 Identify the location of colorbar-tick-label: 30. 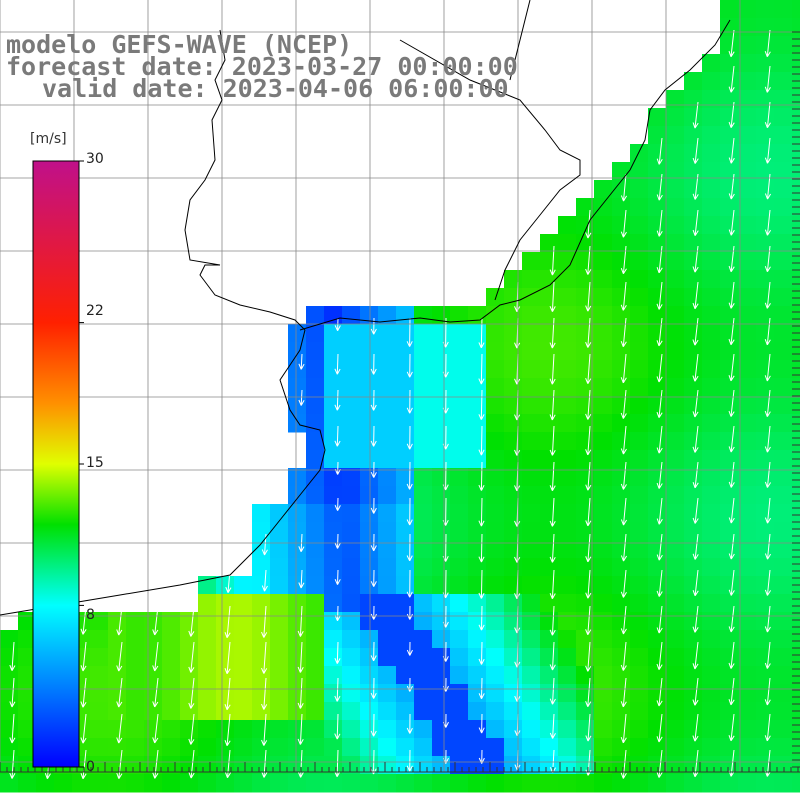
(95, 159).